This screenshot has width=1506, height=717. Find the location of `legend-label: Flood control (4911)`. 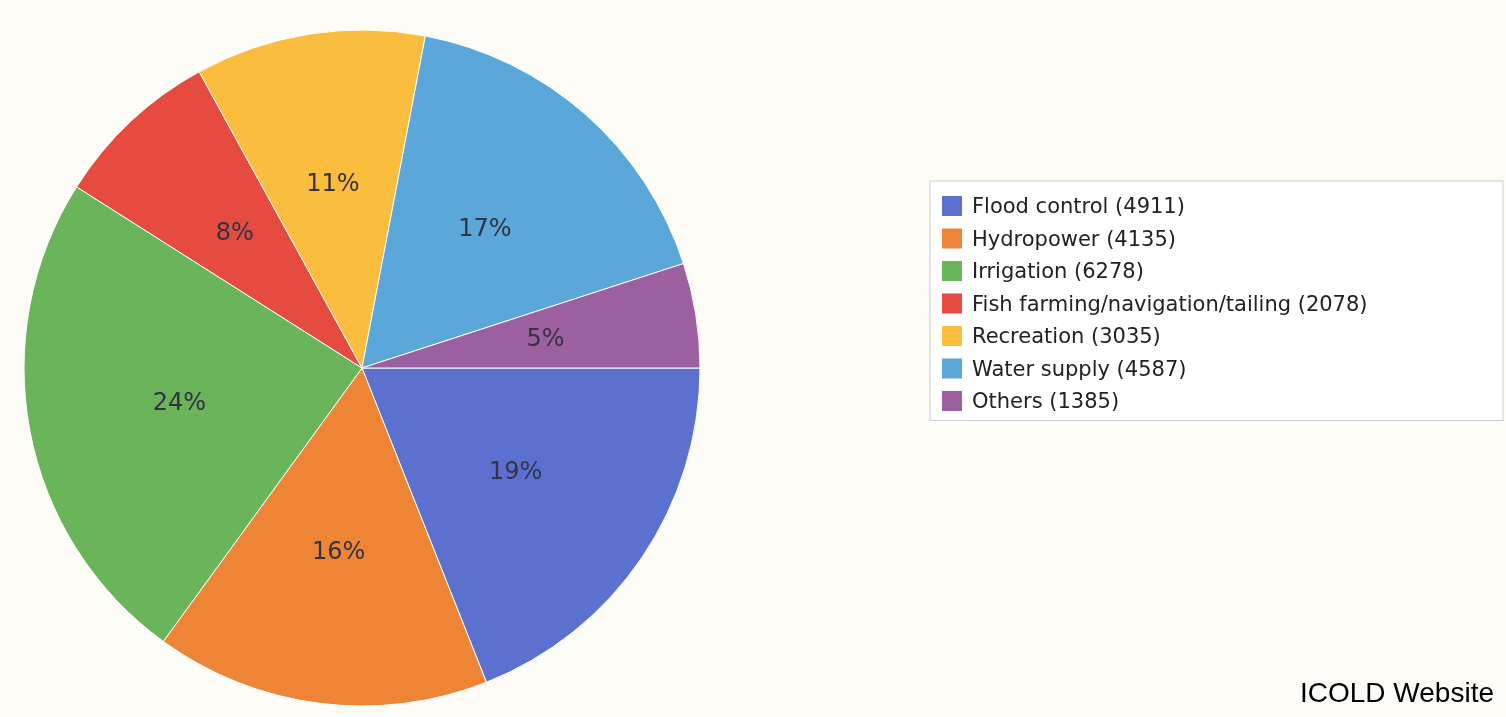

legend-label: Flood control (4911) is located at coordinates (1078, 206).